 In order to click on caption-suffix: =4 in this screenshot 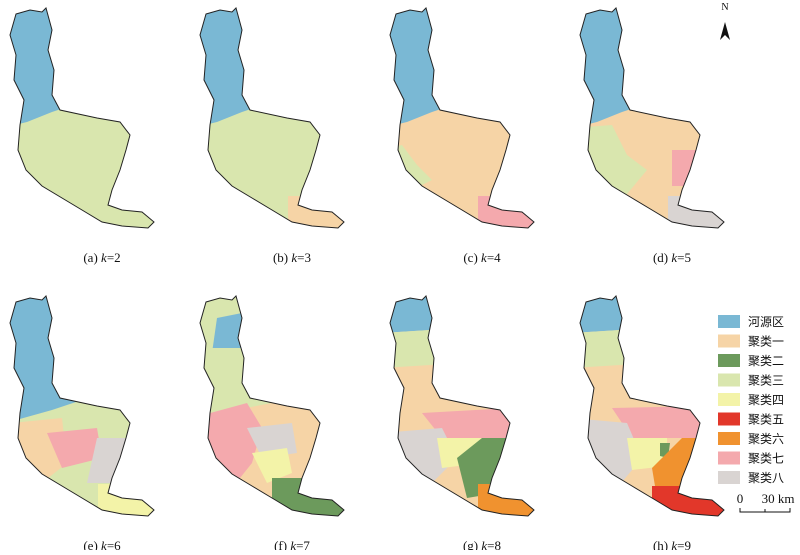, I will do `click(494, 257)`.